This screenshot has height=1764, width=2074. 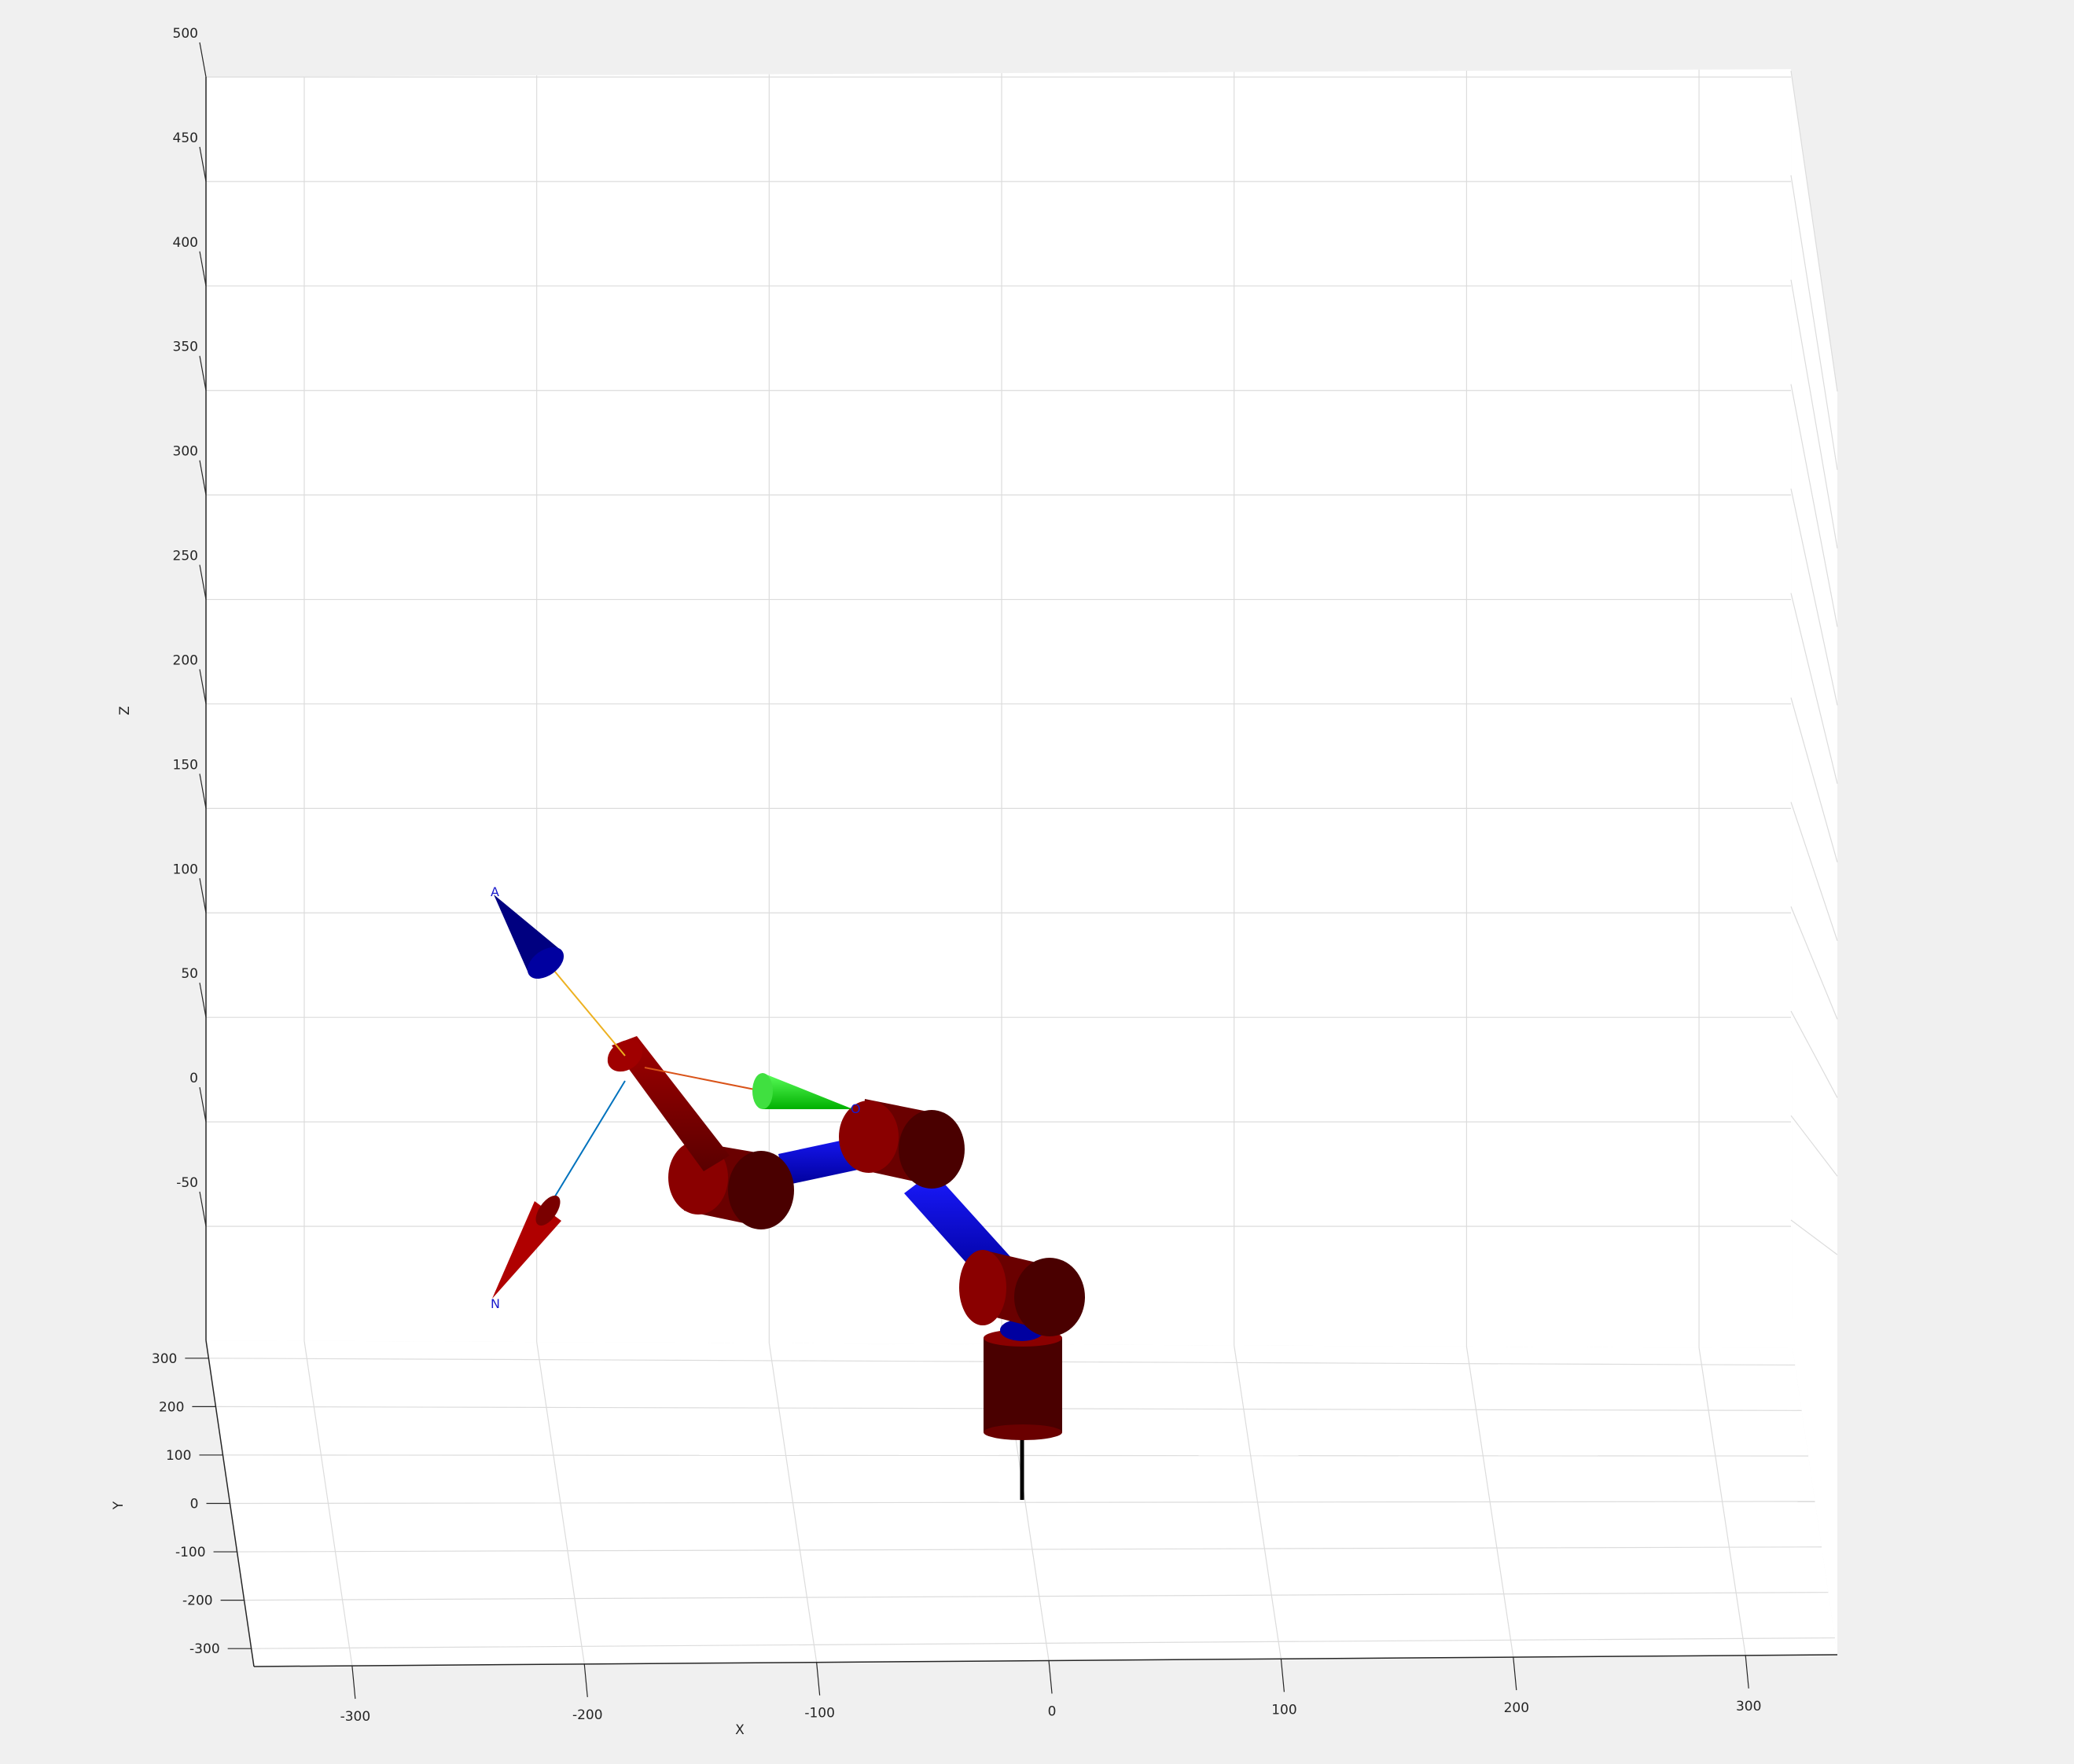 What do you see at coordinates (185, 870) in the screenshot?
I see `z-tick-label: 100` at bounding box center [185, 870].